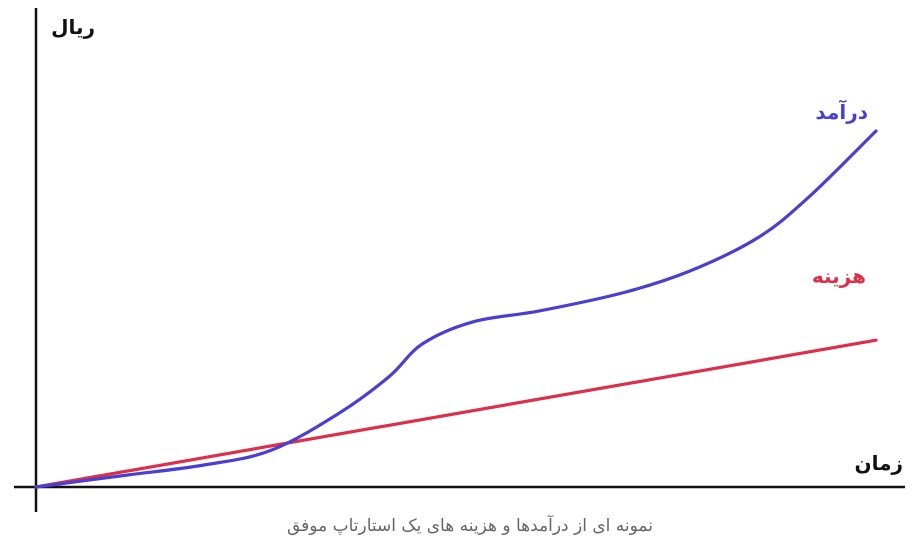 This screenshot has height=551, width=917. I want to click on x-axis-label: زمان, so click(879, 463).